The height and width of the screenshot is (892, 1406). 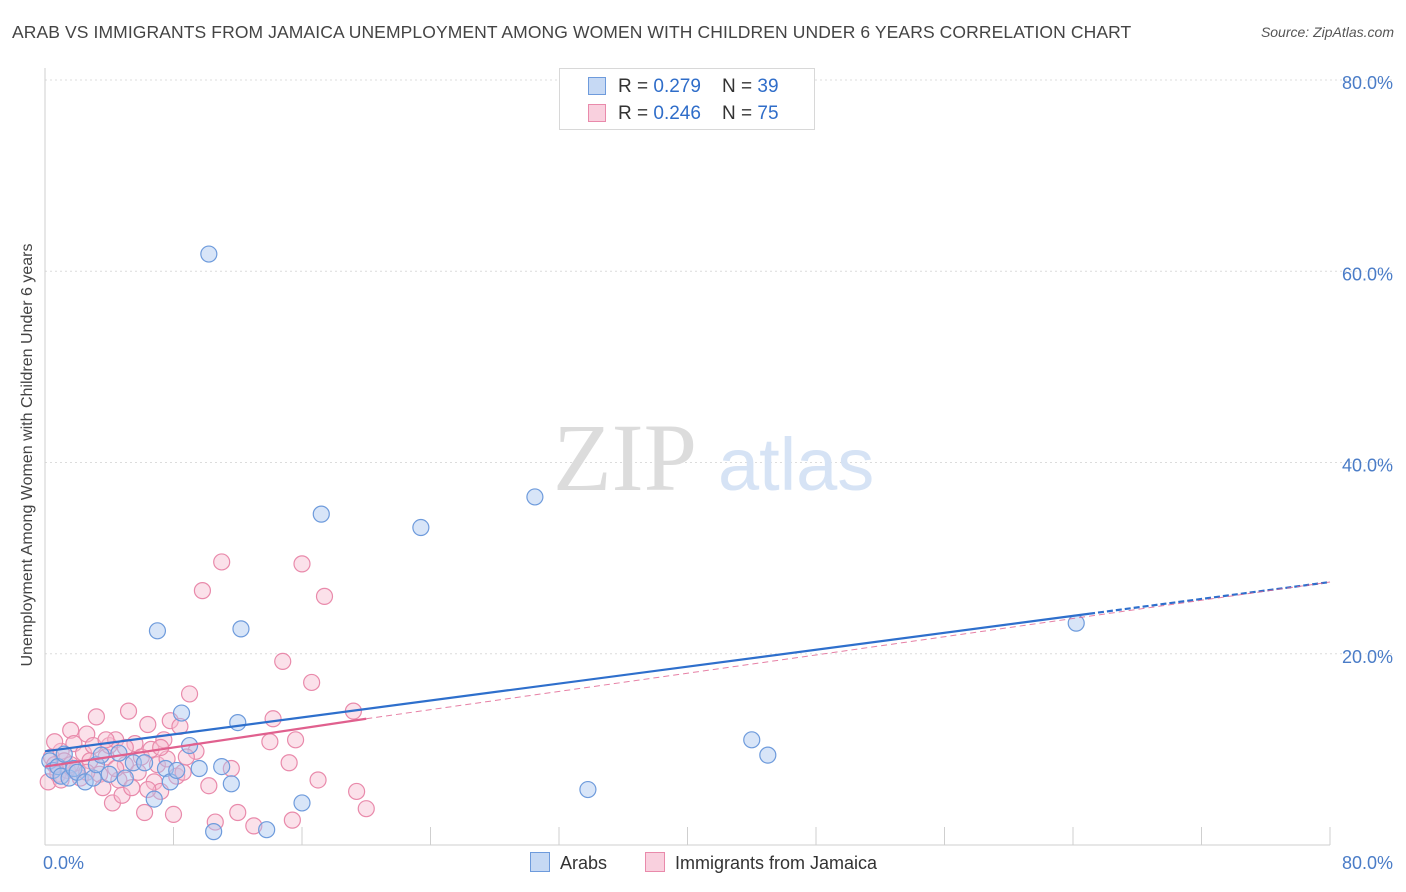 What do you see at coordinates (568, 864) in the screenshot?
I see `legend-item-arabs: Arabs` at bounding box center [568, 864].